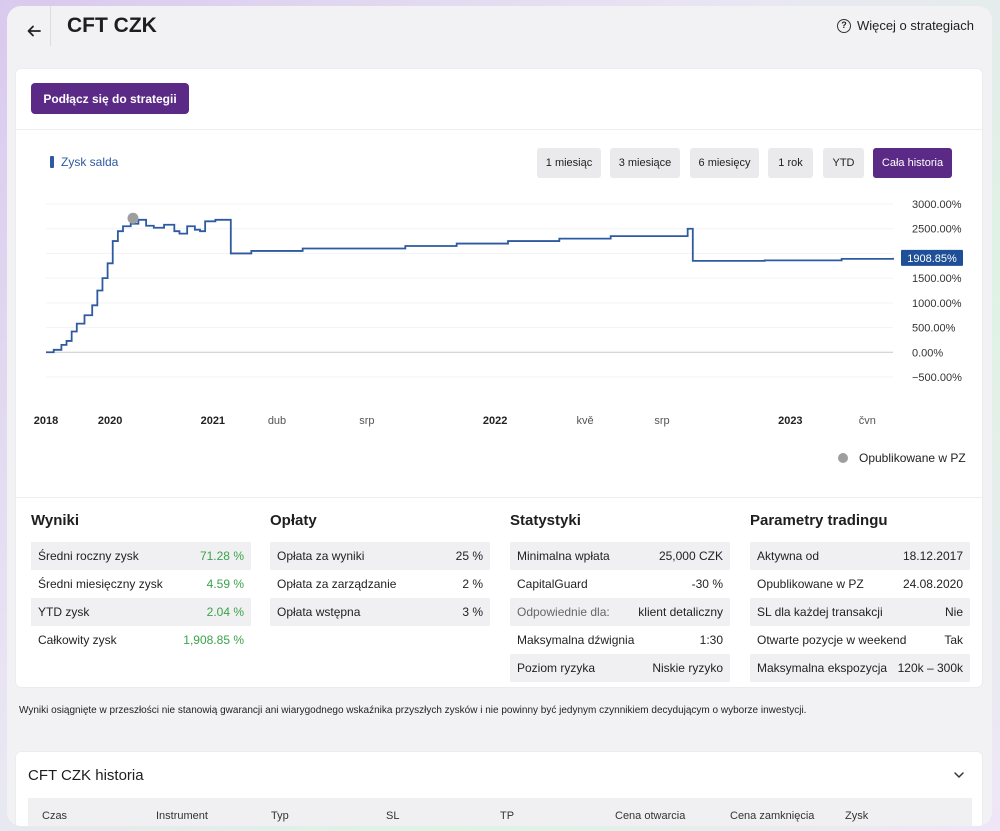 This screenshot has width=1000, height=831. What do you see at coordinates (620, 584) in the screenshot?
I see `stats-row: CapitalGuard -30 %` at bounding box center [620, 584].